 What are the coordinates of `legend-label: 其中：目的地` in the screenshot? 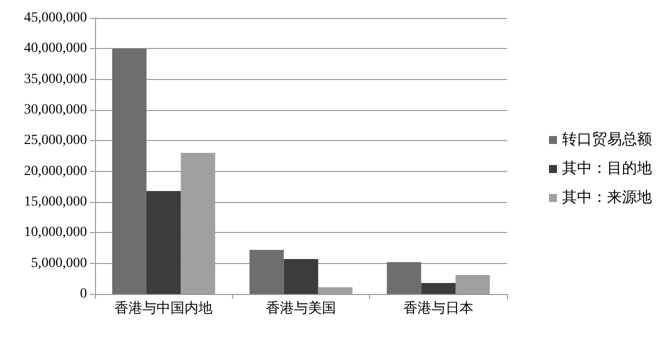 It's located at (607, 168).